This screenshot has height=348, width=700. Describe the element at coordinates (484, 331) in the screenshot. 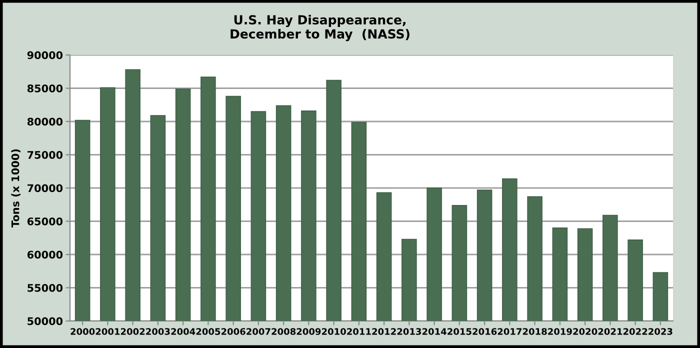

I see `x-tick-label: 2016` at that location.